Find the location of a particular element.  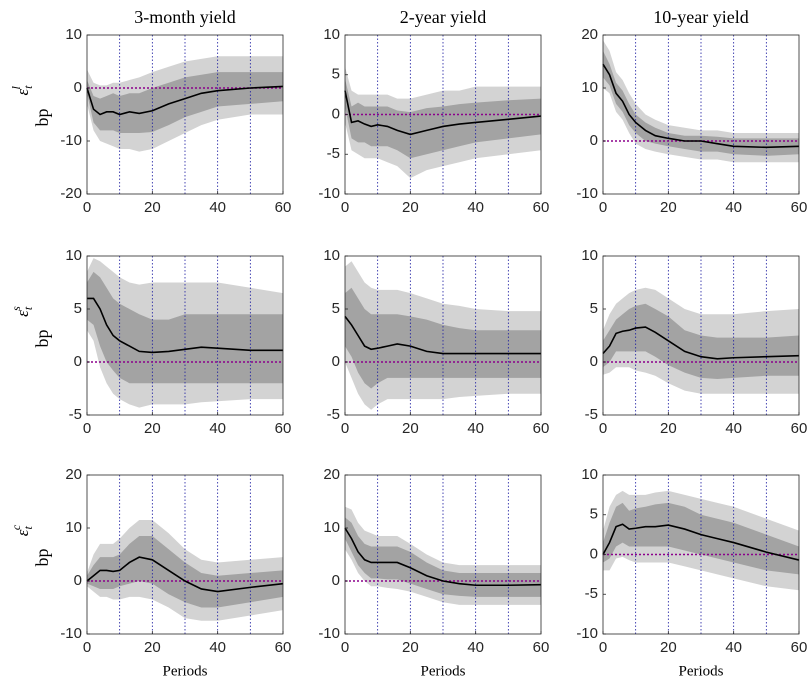

shock-superscript: c is located at coordinates (16, 527).